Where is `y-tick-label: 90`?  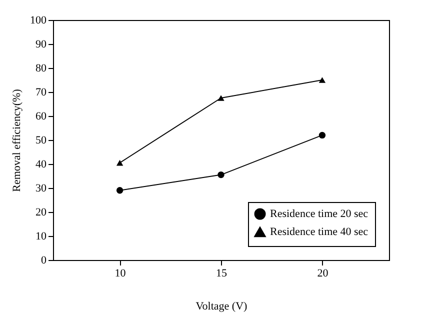 y-tick-label: 90 is located at coordinates (41, 44).